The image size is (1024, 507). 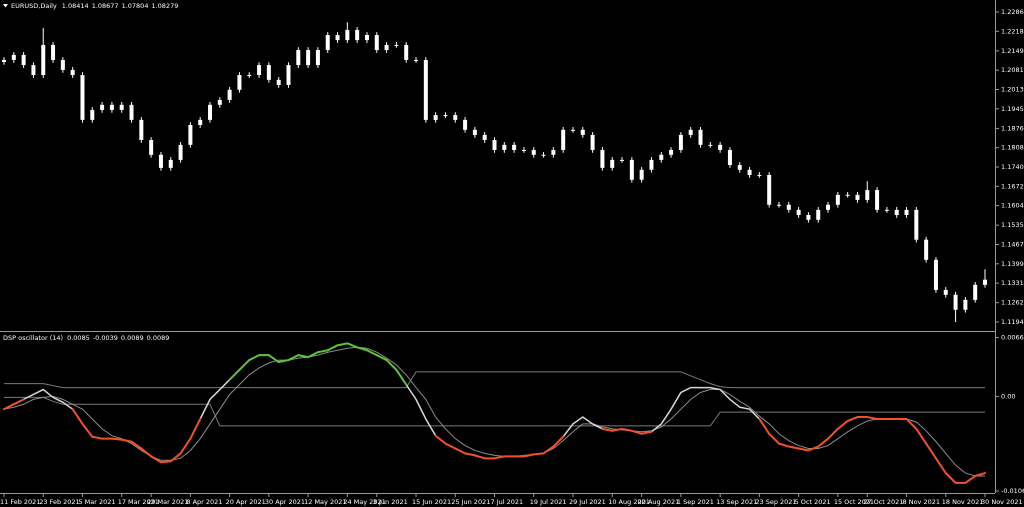 What do you see at coordinates (629, 502) in the screenshot?
I see `x-tick-label: 10 Aug 2021` at bounding box center [629, 502].